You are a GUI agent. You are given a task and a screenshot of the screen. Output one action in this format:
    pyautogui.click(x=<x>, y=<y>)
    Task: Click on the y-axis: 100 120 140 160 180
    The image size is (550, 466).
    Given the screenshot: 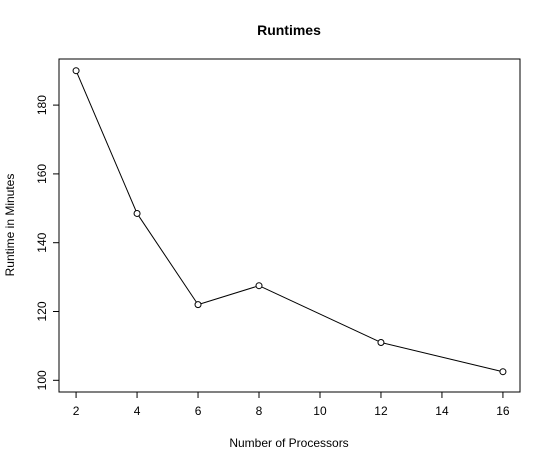 What is the action you would take?
    pyautogui.click(x=47, y=242)
    